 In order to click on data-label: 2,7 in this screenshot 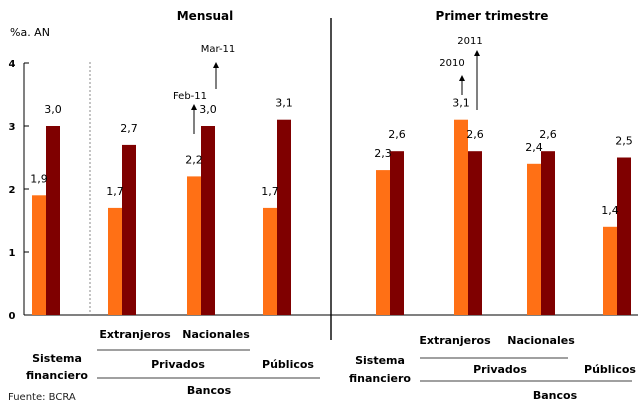, I will do `click(129, 128)`.